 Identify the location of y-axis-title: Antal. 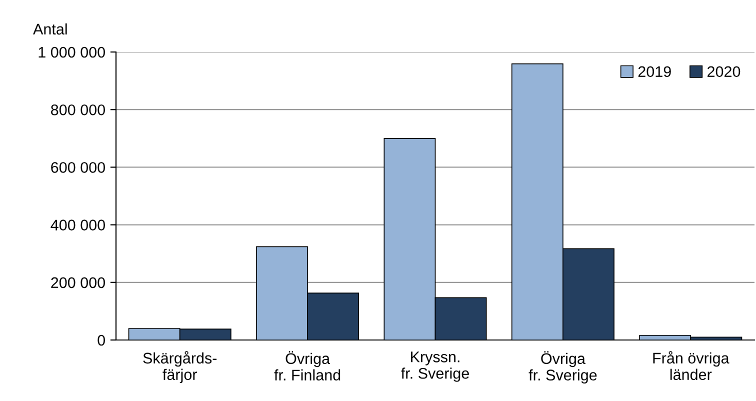
(50, 29).